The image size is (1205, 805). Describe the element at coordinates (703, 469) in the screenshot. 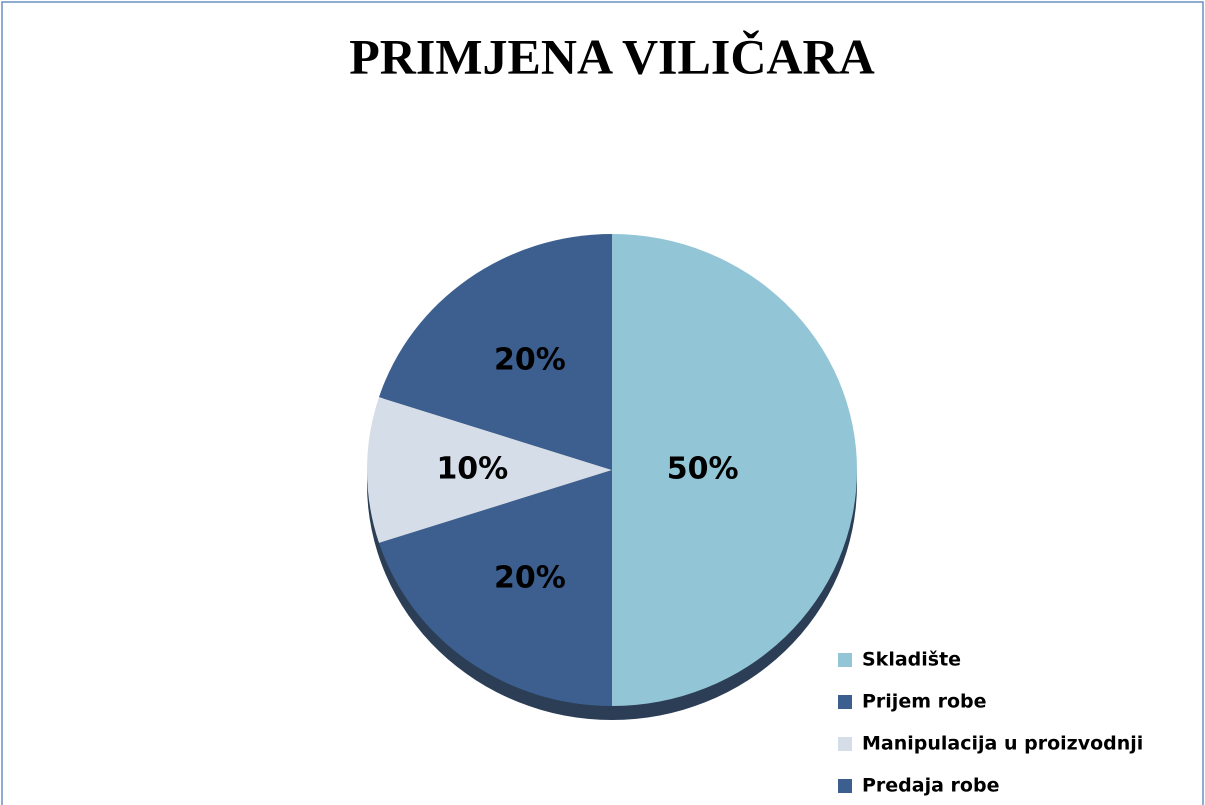

I see `data-label: 50%` at that location.